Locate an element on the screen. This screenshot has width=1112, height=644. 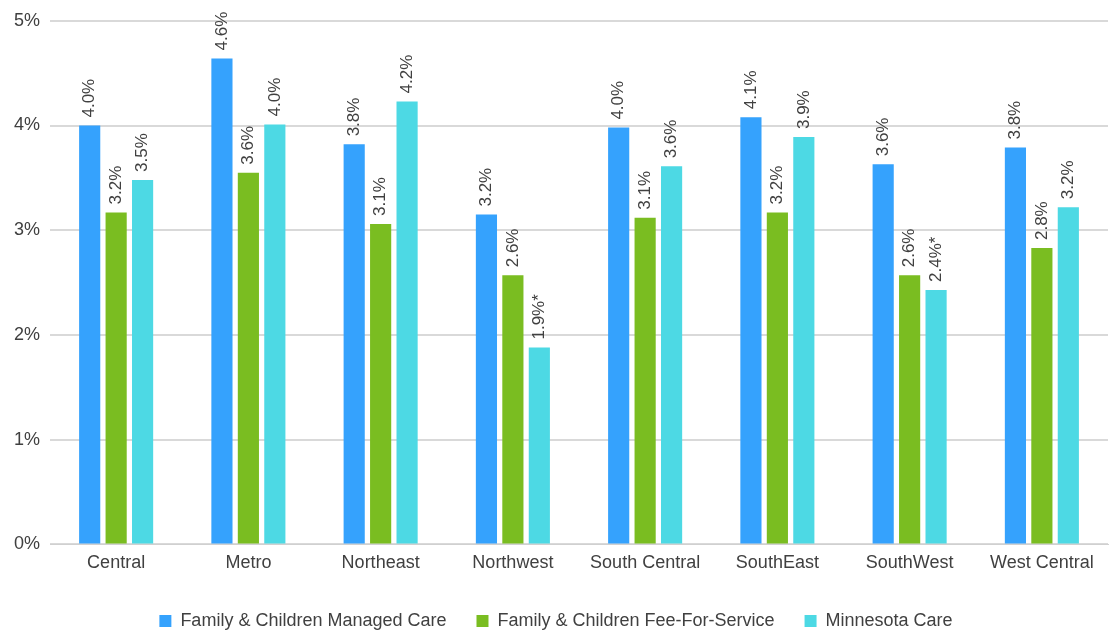
y-tick-label: 3% is located at coordinates (27, 229).